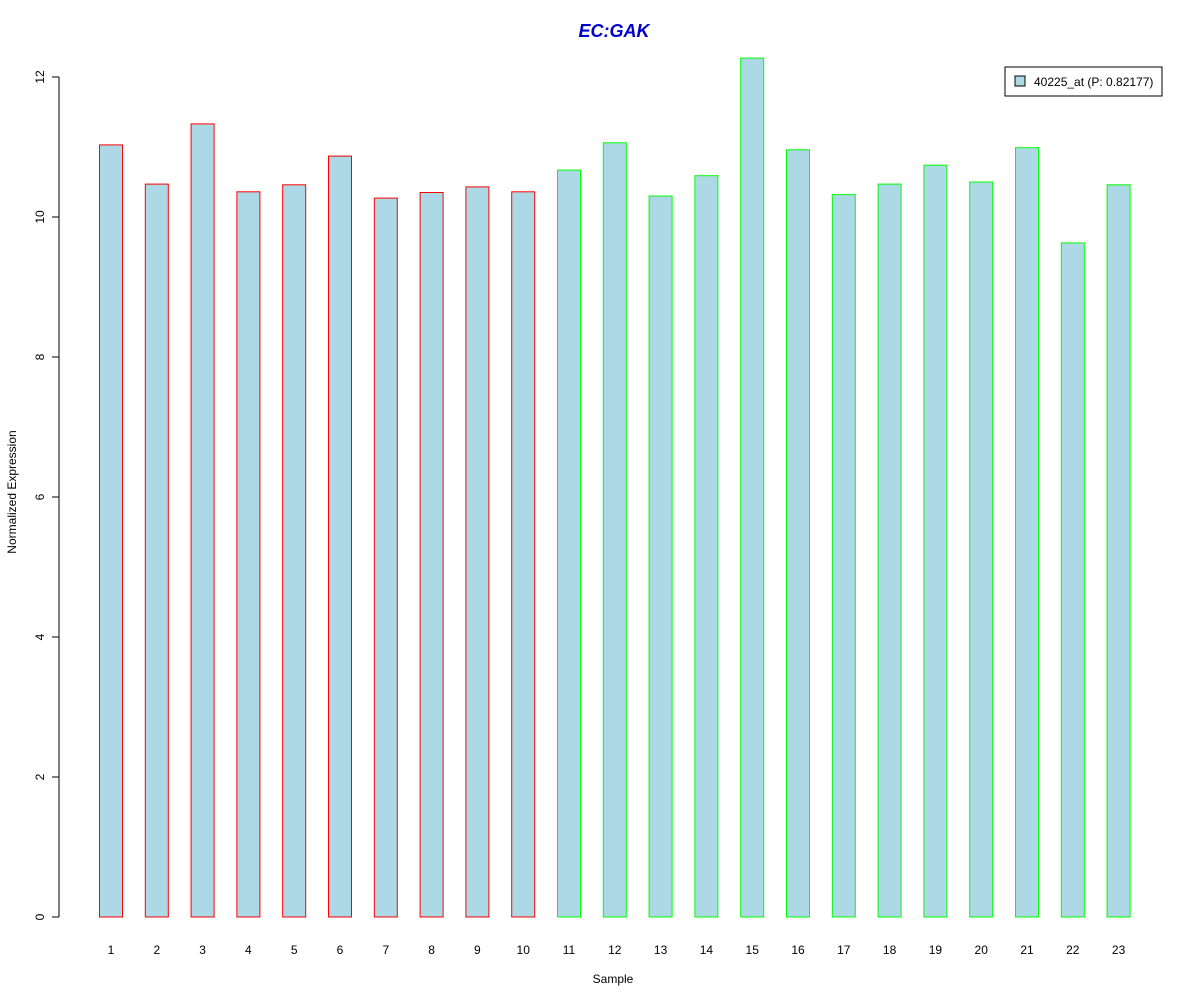  I want to click on x-tick-label: 21, so click(1027, 950).